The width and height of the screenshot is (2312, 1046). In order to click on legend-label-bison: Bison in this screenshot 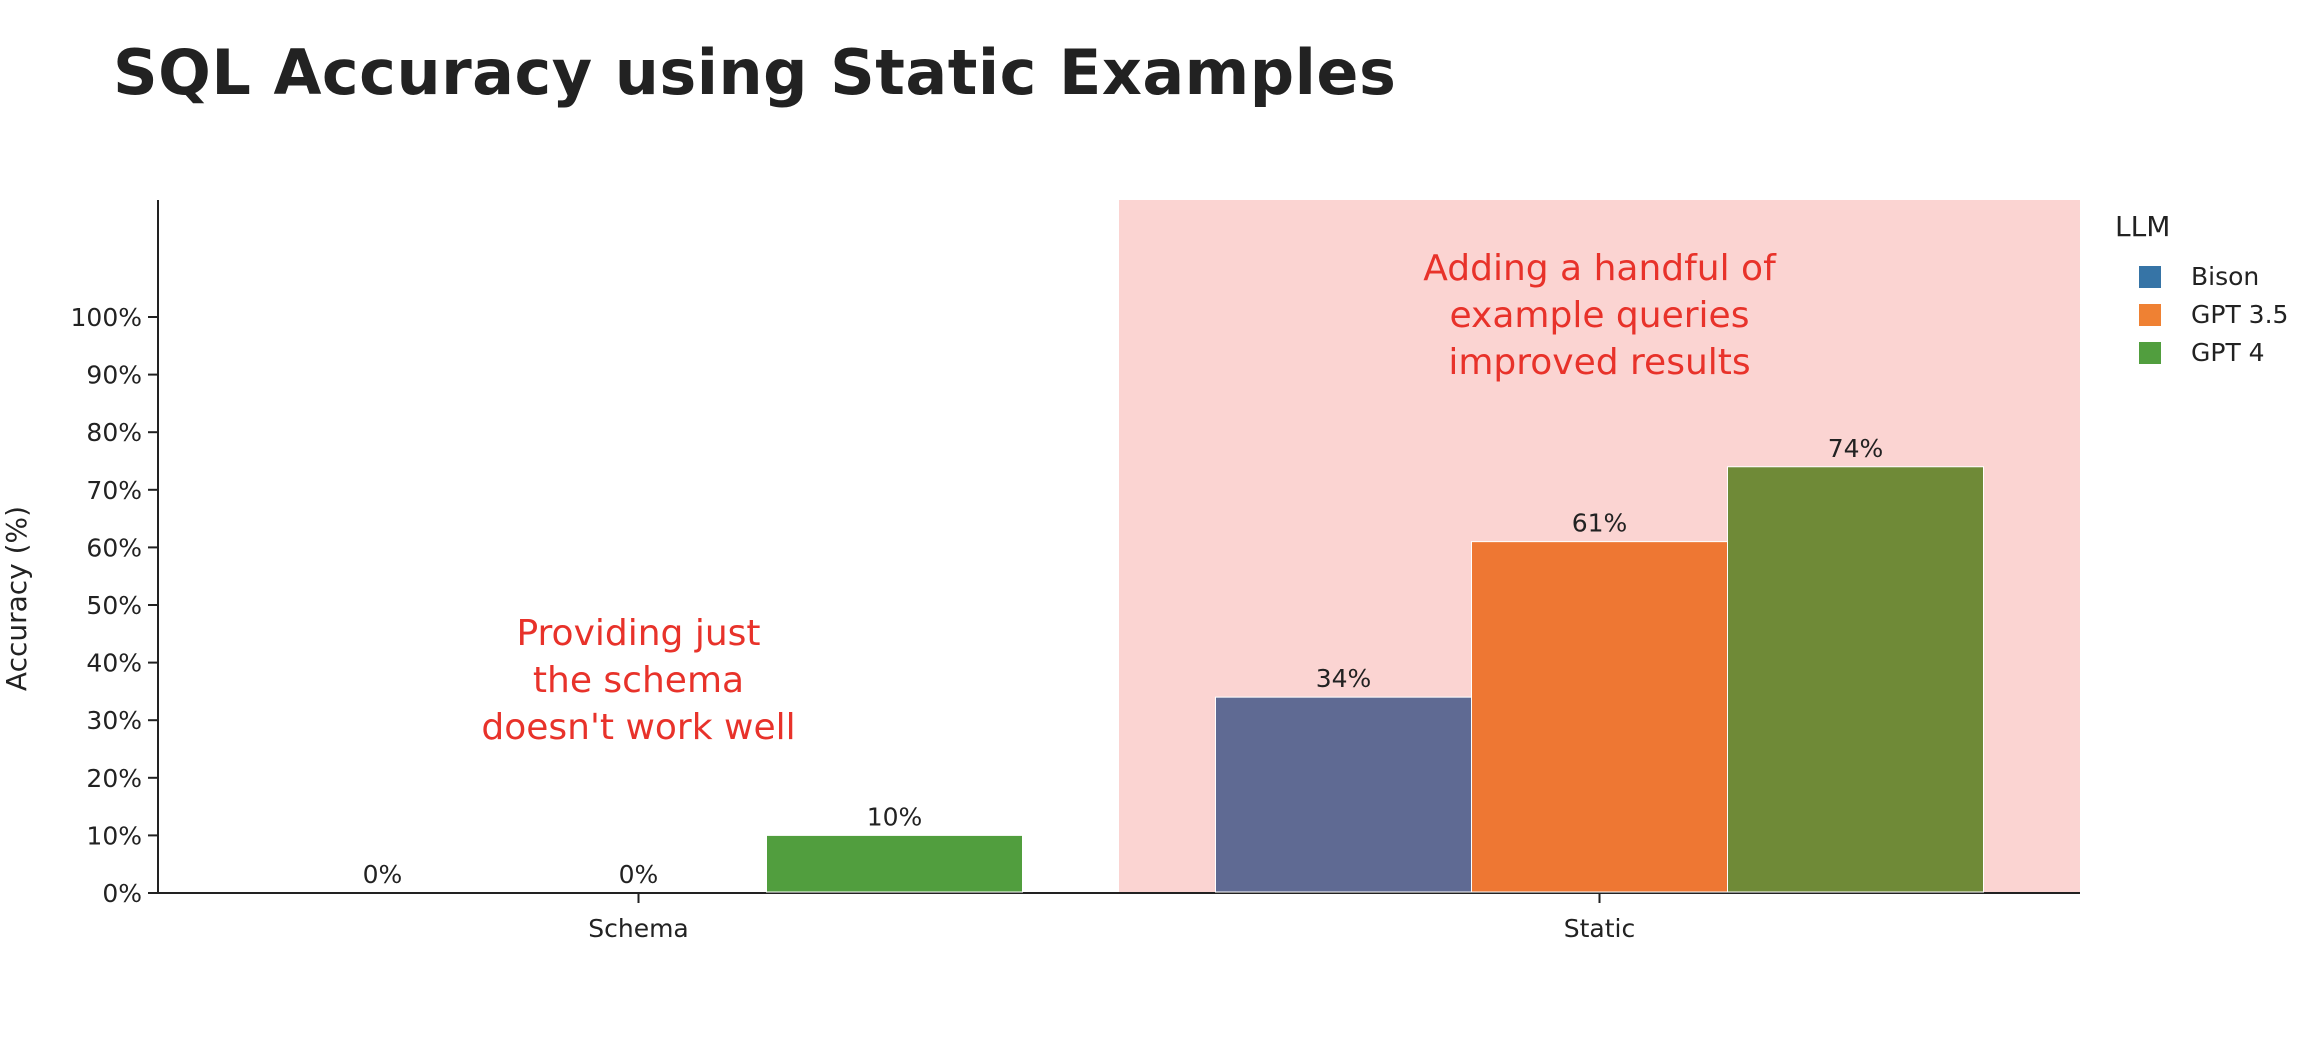, I will do `click(2225, 276)`.